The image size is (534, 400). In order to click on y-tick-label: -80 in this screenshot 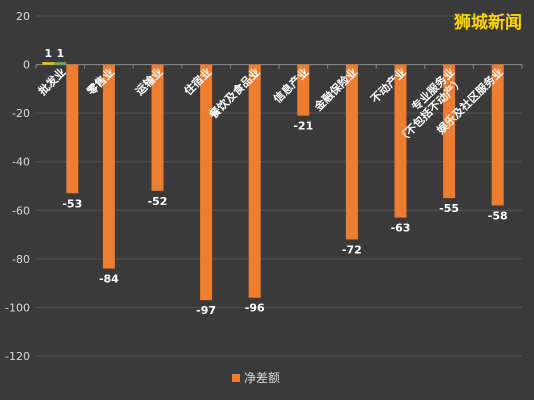, I will do `click(21, 259)`.